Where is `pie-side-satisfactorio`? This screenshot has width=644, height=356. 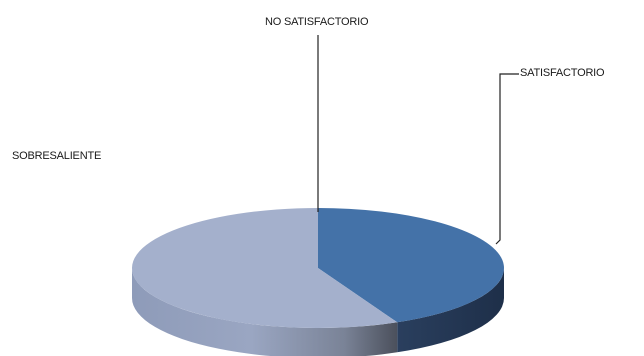
pie-side-satisfactorio is located at coordinates (450, 310).